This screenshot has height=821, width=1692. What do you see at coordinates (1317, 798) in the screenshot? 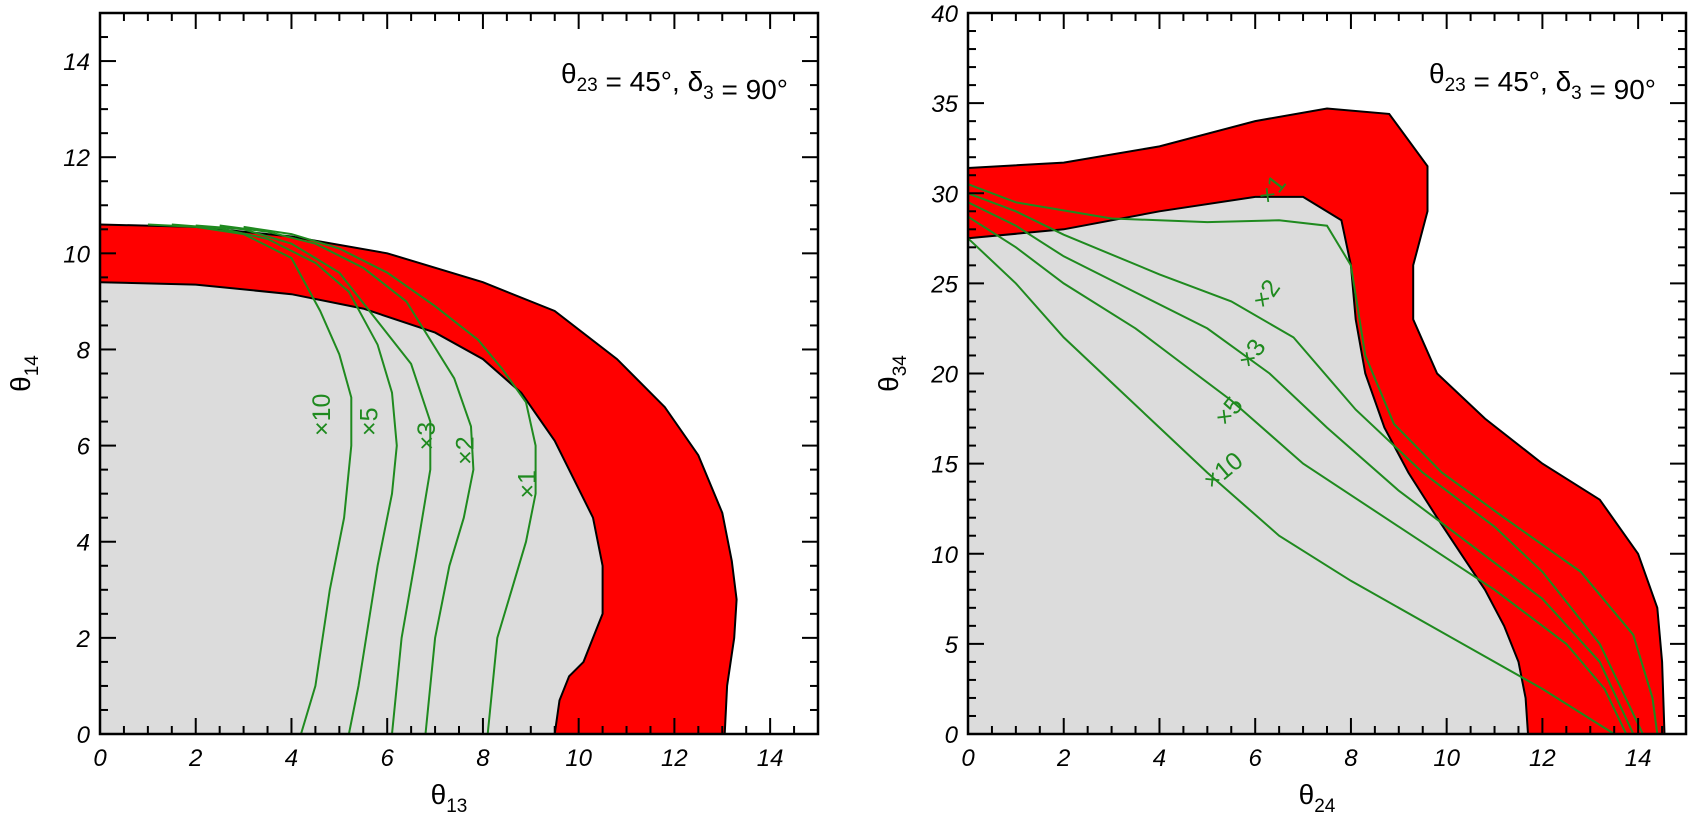
I see `x-axis-label-right: θ24` at bounding box center [1317, 798].